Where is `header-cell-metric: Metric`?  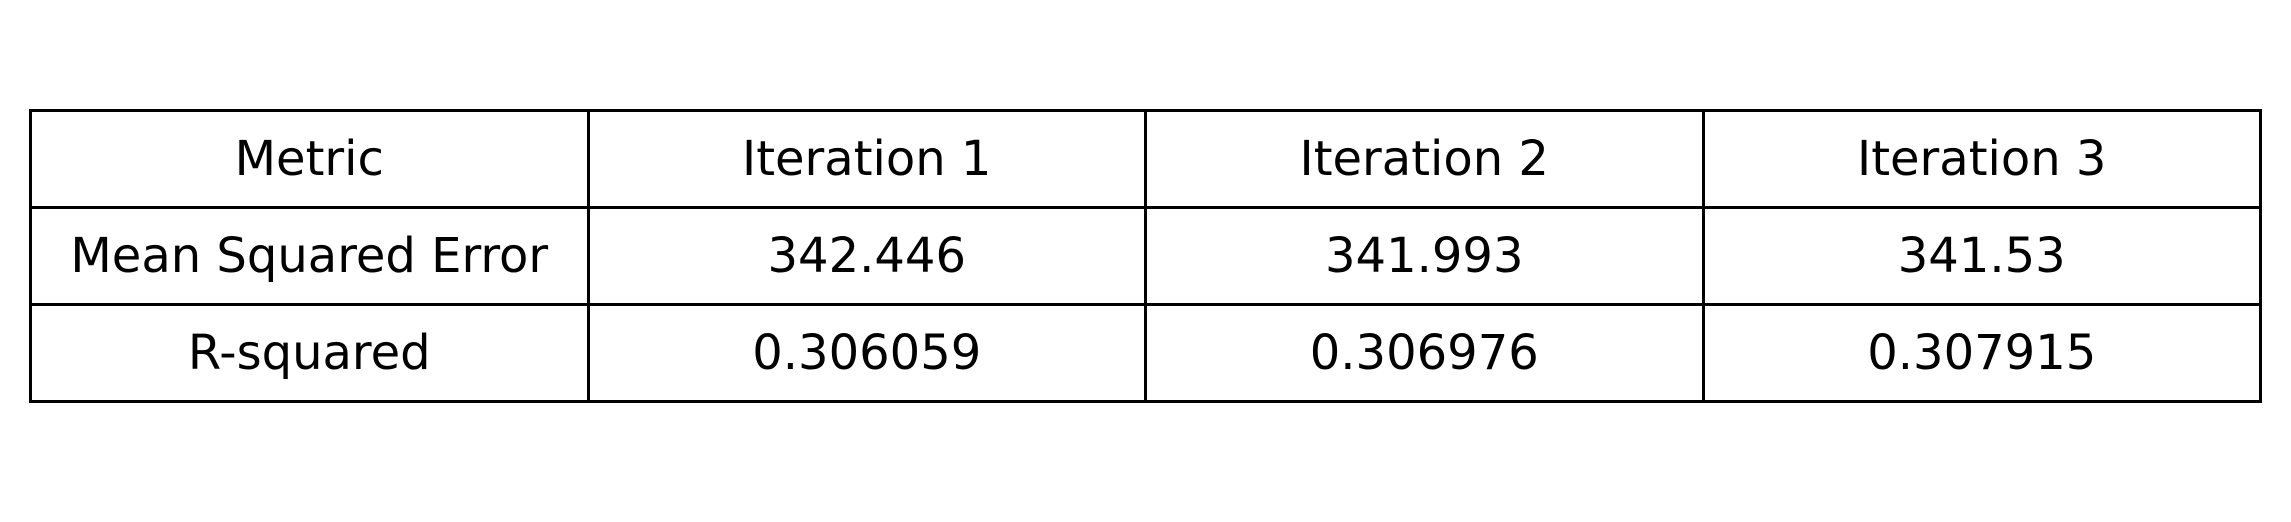
header-cell-metric: Metric is located at coordinates (309, 159).